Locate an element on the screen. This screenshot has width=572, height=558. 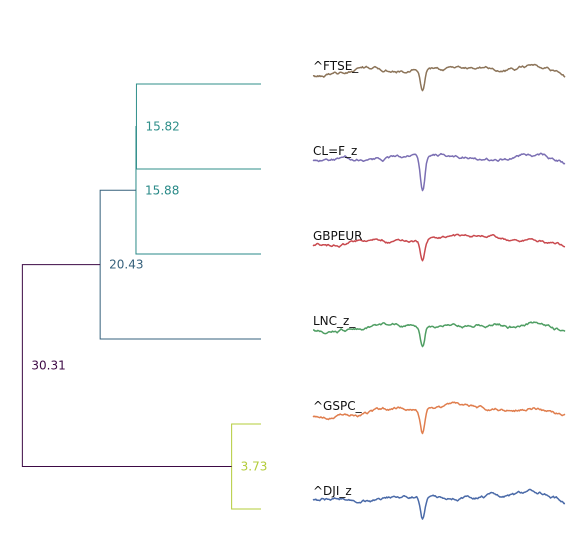
leaf-label-1: CL=F_z is located at coordinates (335, 151).